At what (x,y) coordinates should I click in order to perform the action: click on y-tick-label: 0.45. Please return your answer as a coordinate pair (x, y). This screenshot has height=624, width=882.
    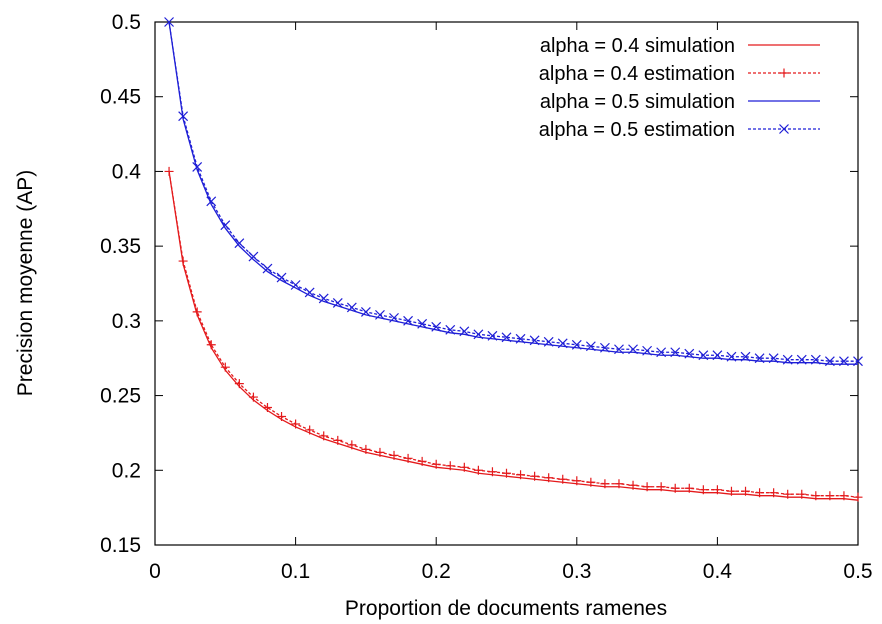
    Looking at the image, I should click on (120, 97).